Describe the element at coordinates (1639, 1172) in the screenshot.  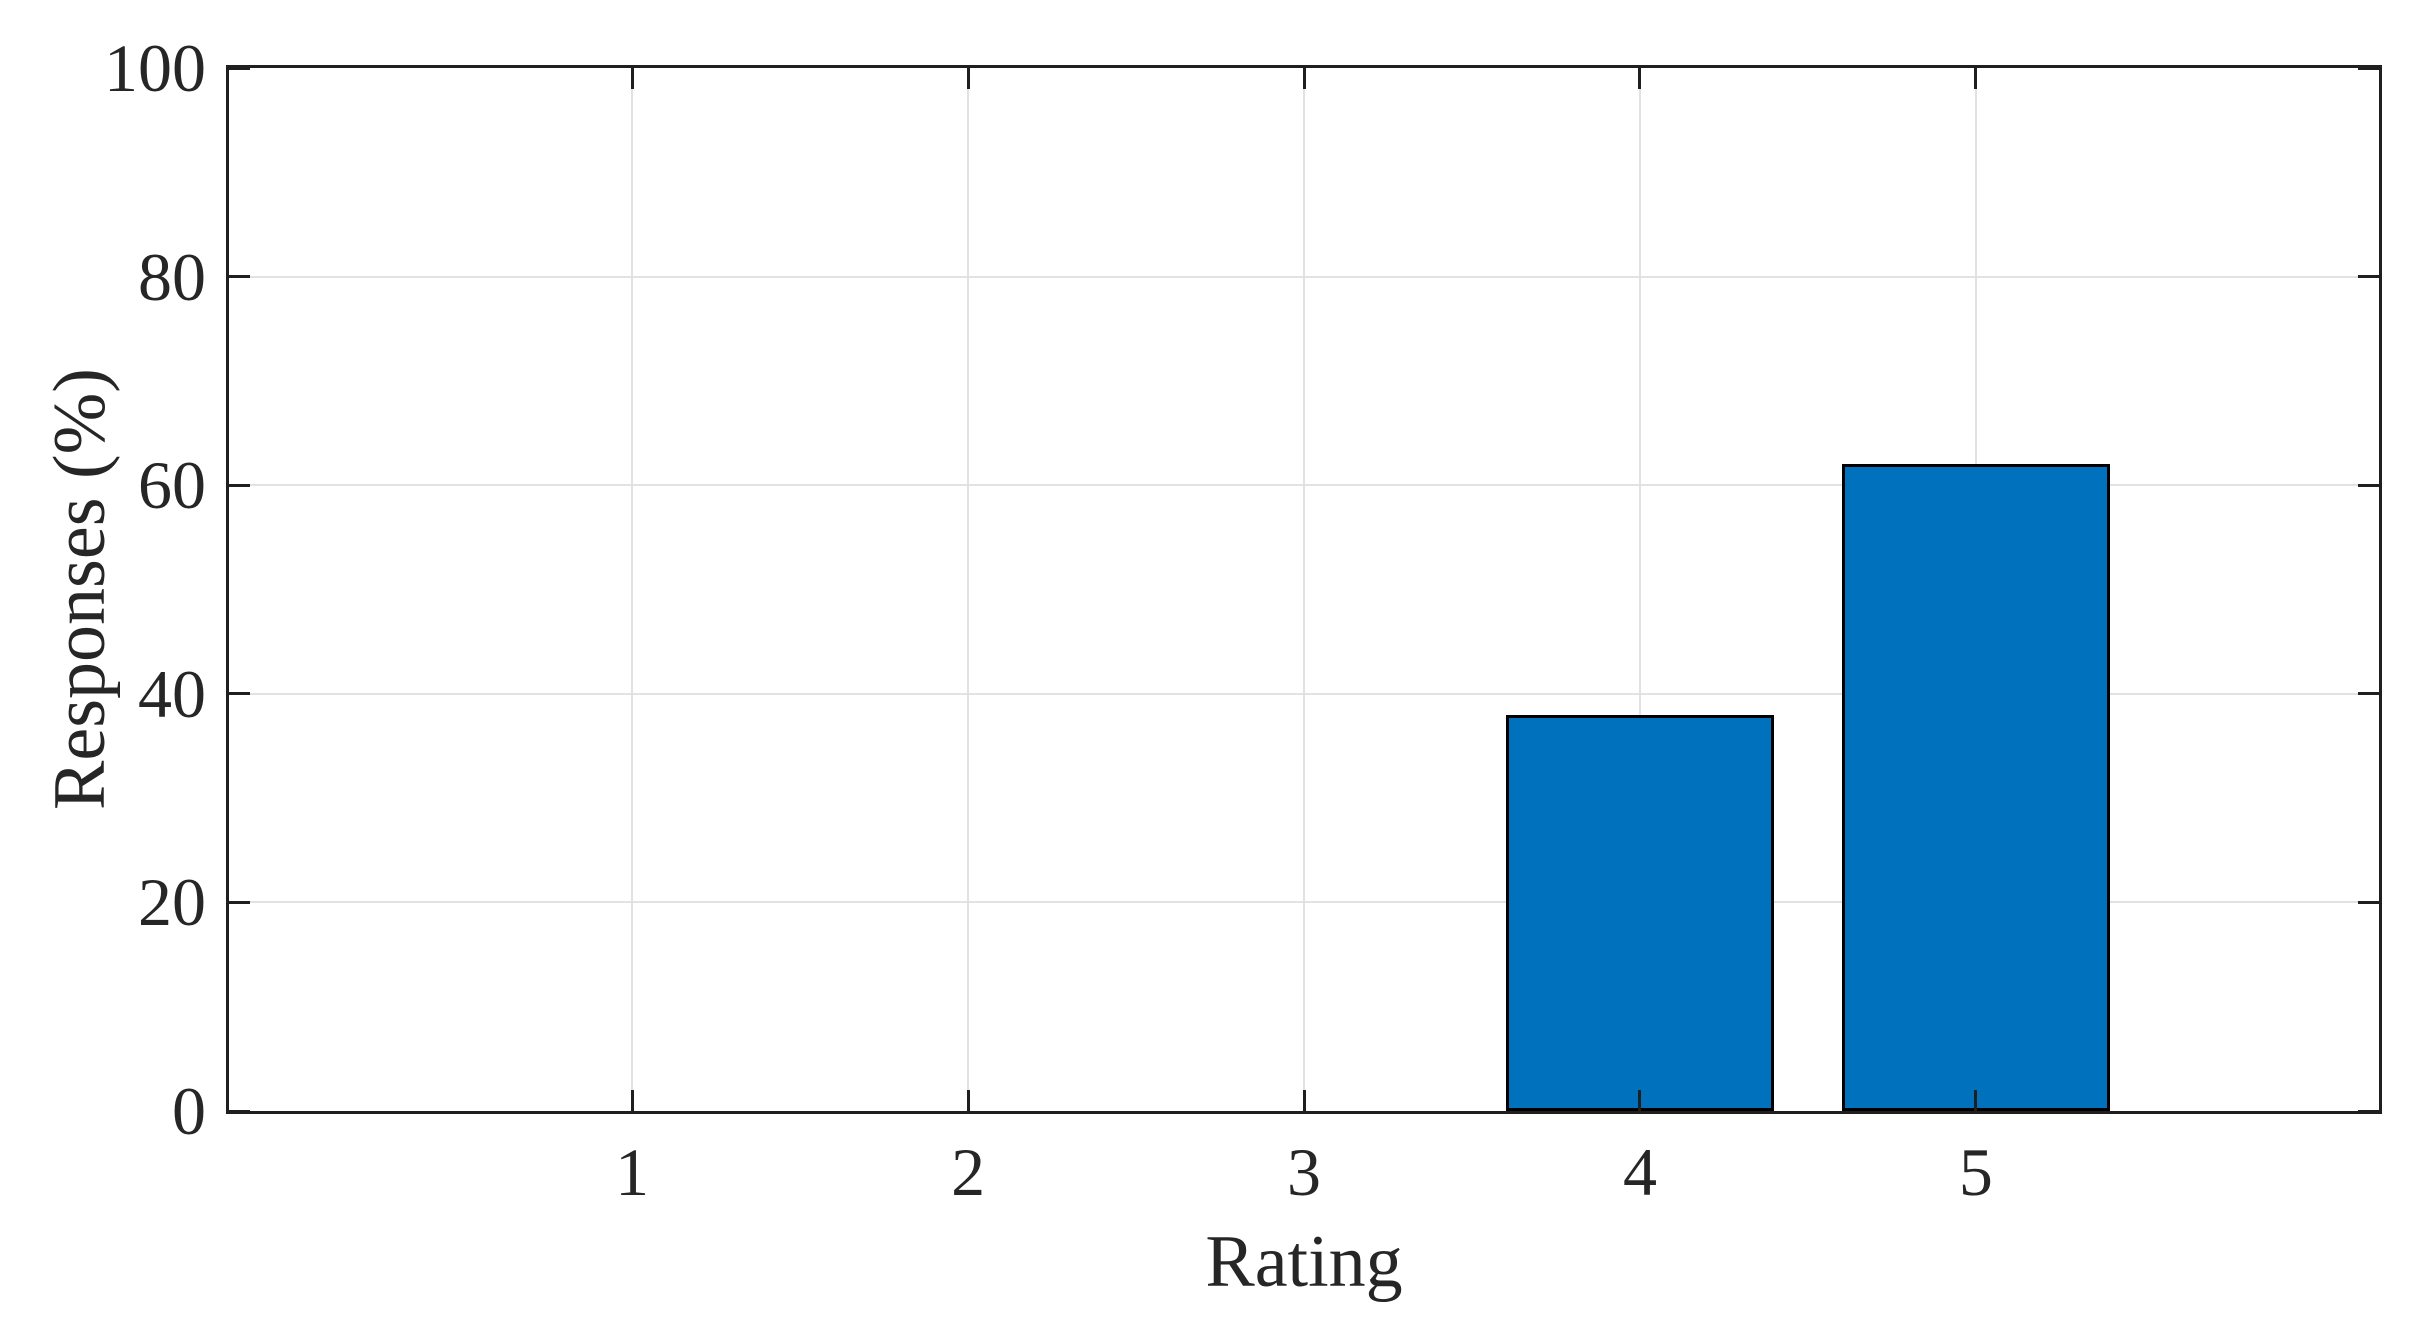
I see `x-tick-label: 4` at that location.